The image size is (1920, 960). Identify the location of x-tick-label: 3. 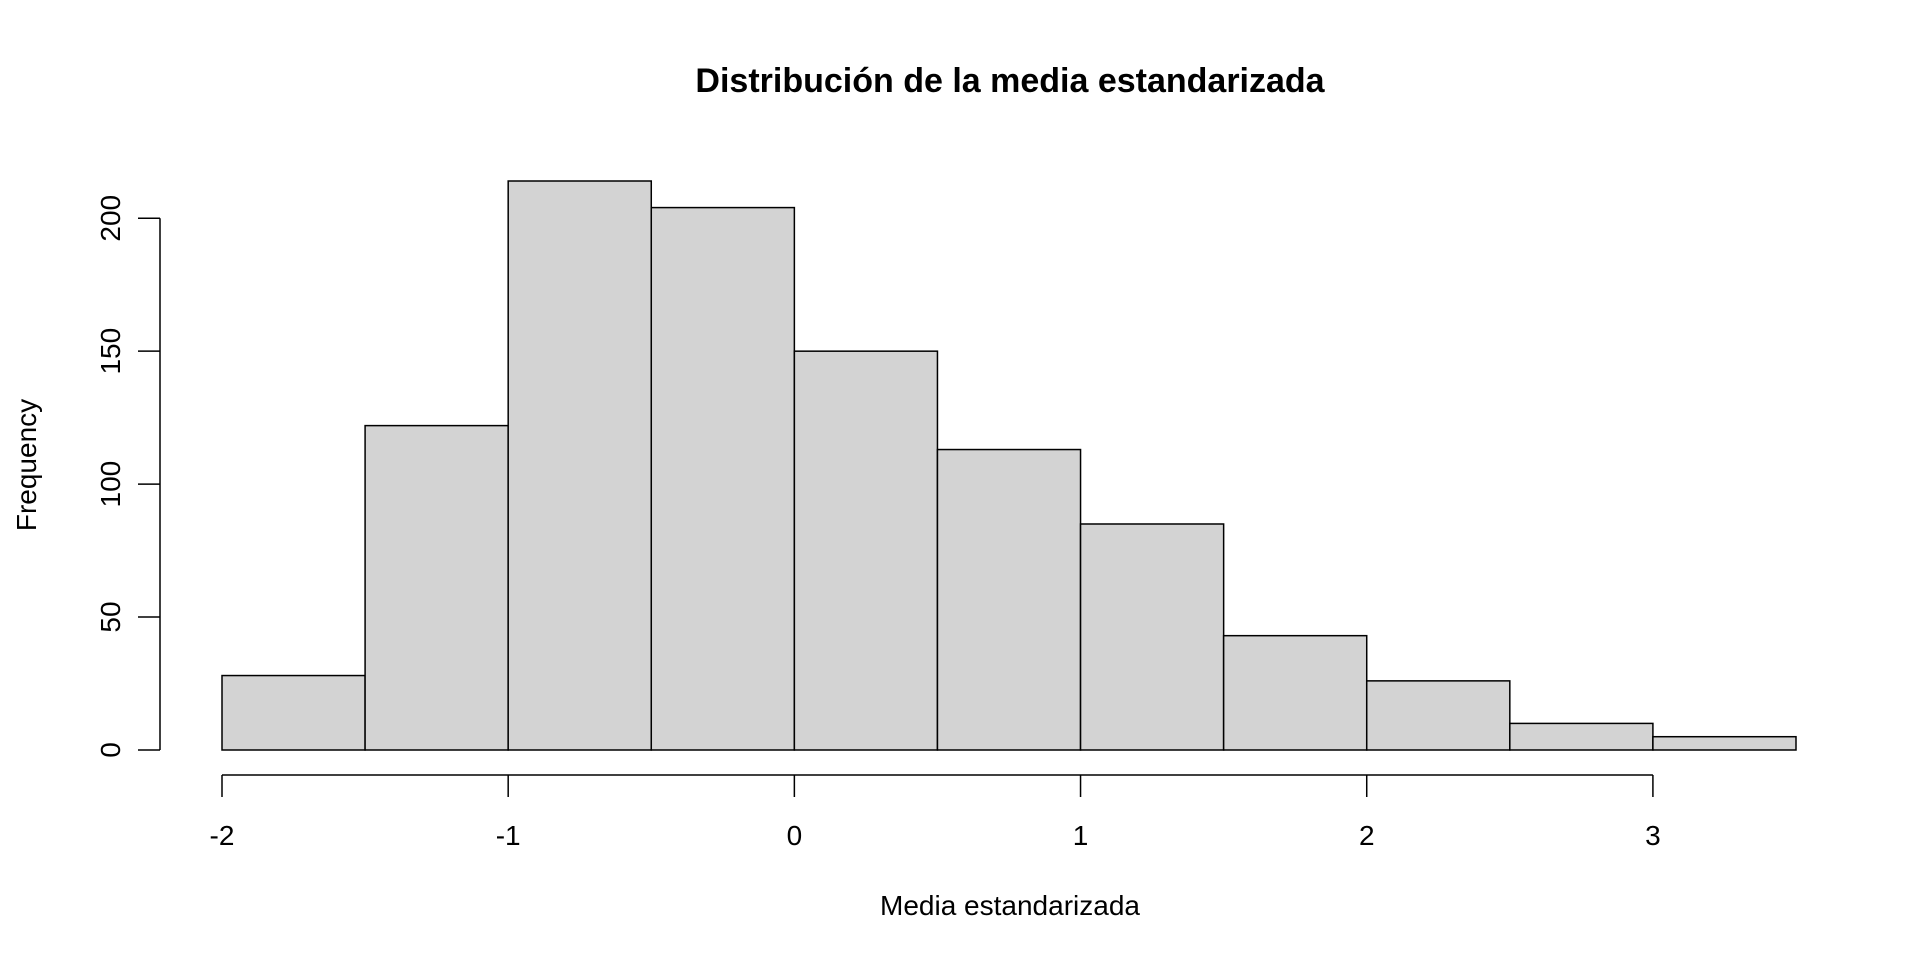
(1653, 835).